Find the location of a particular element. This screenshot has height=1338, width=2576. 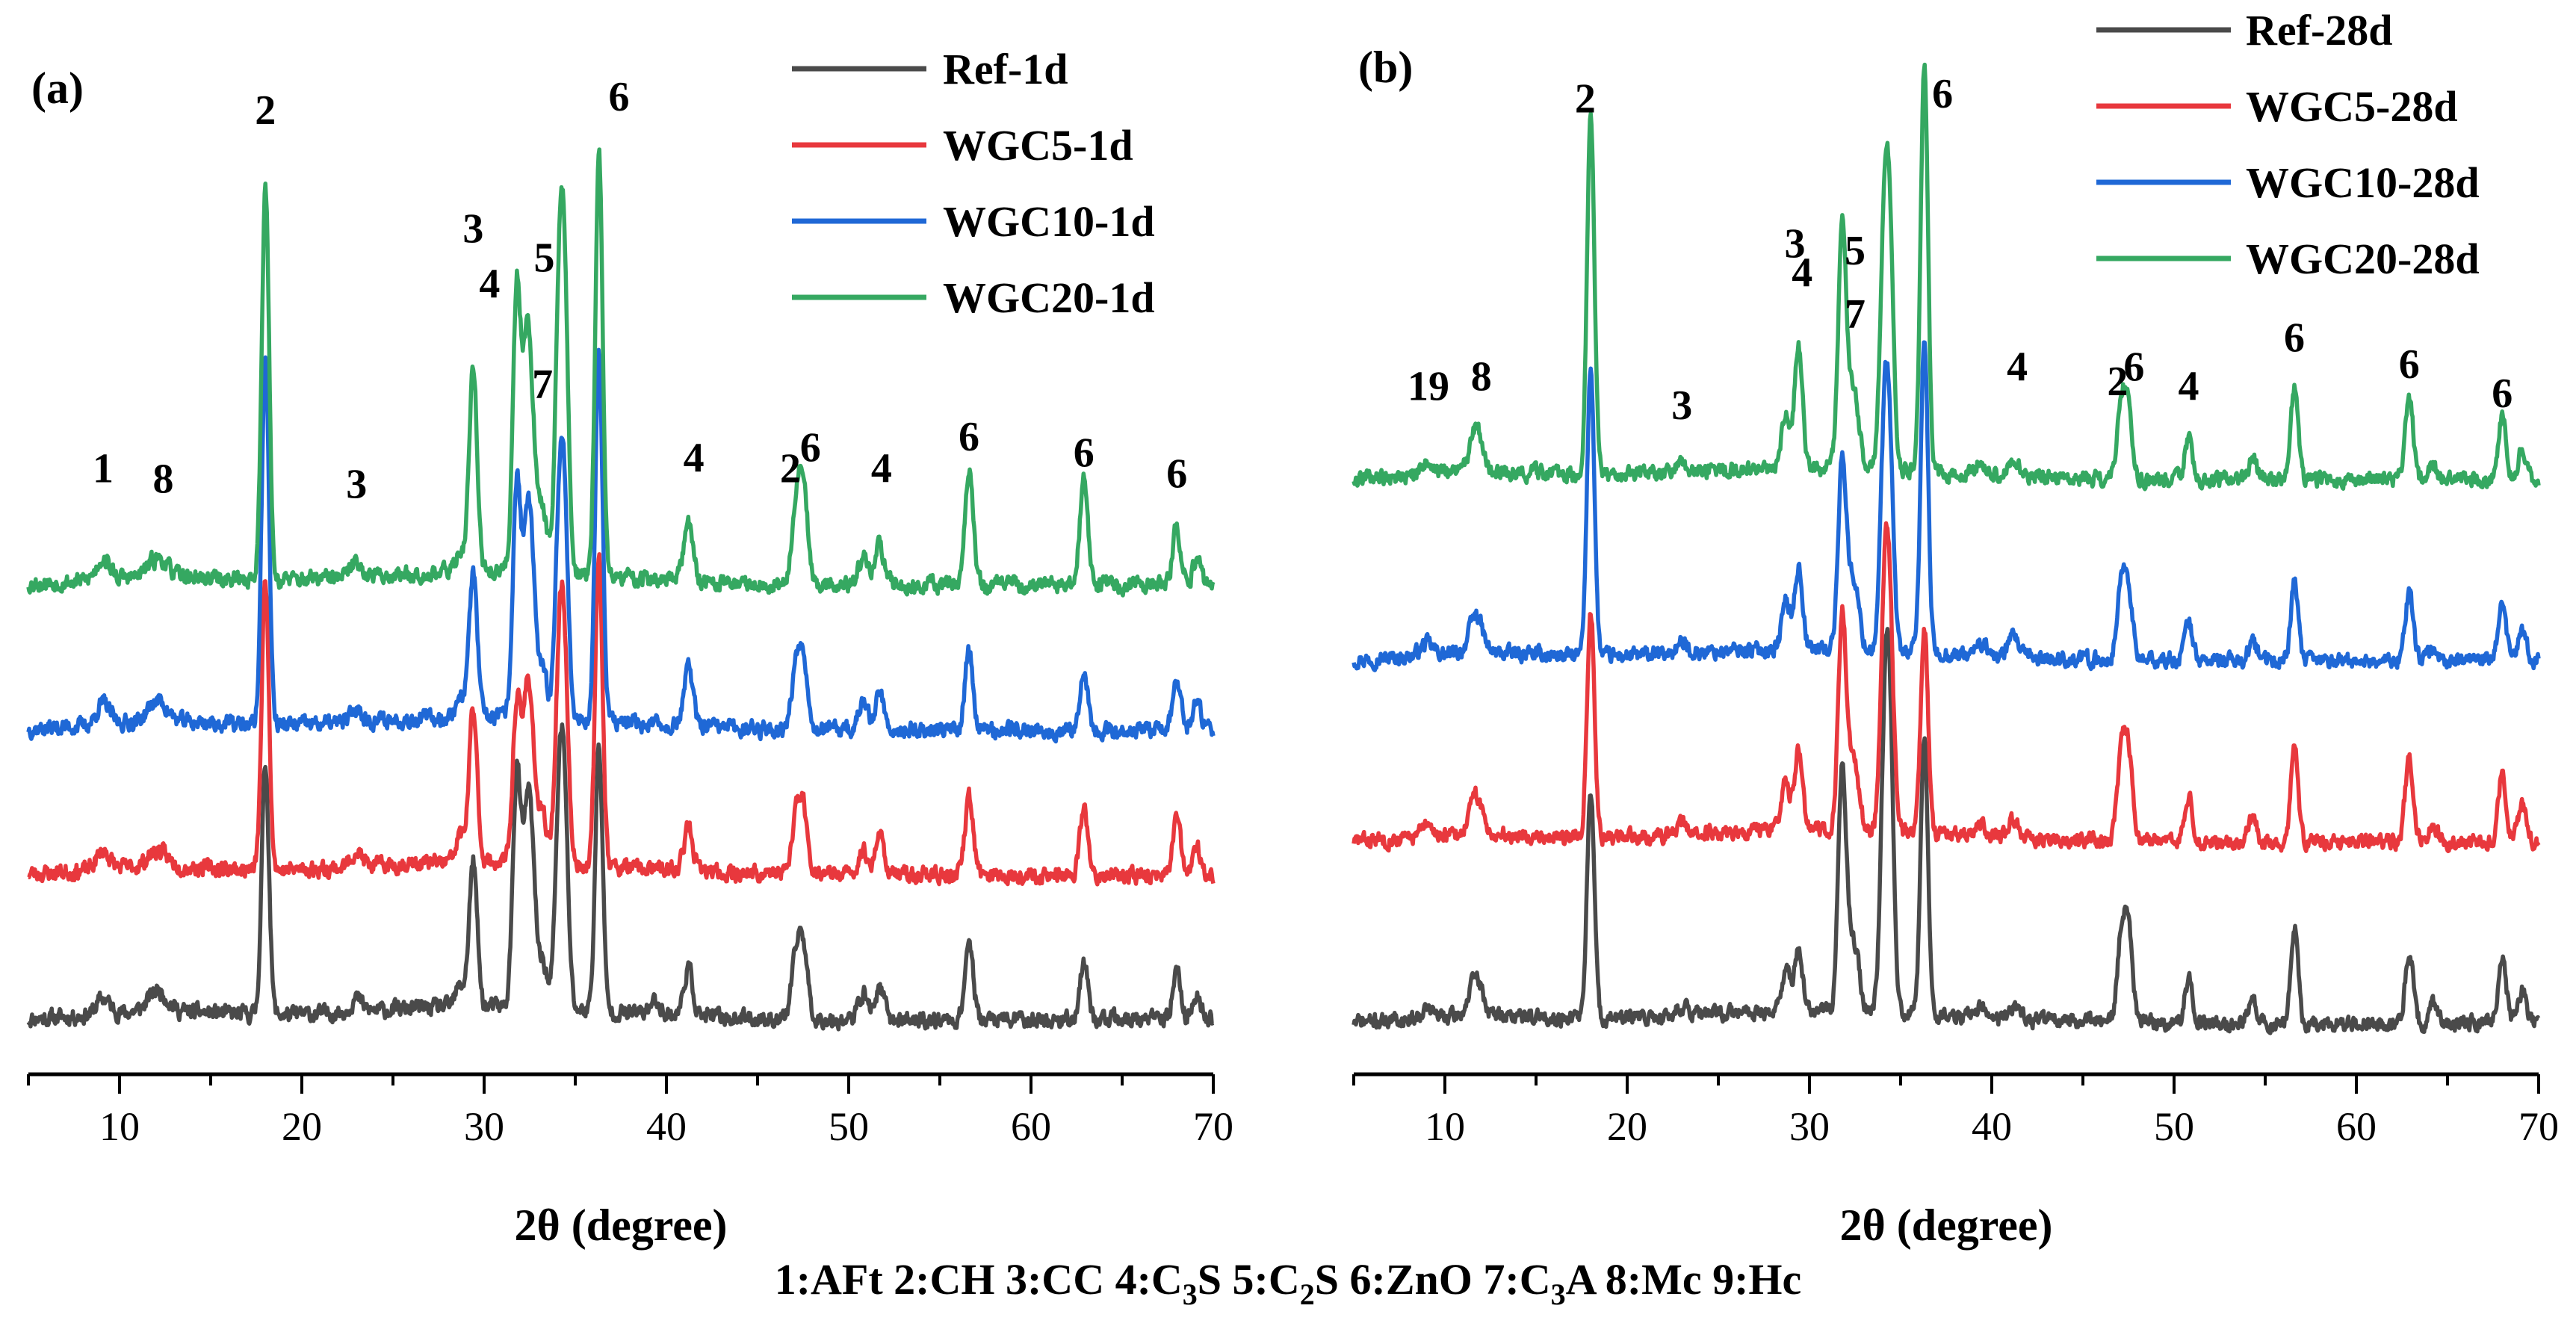

series-line-wgc10-1d is located at coordinates (621, 545).